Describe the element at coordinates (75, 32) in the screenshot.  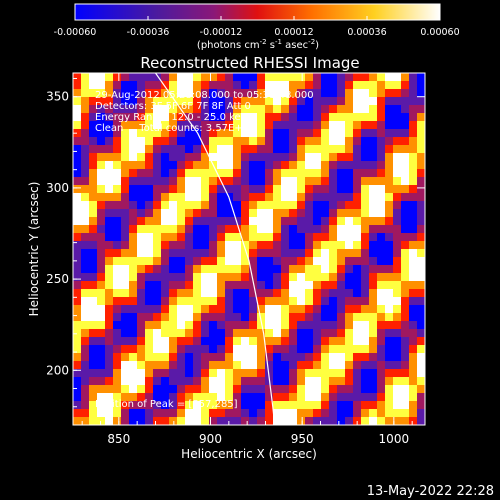
I see `colorbar-tick-label: -0.00060` at that location.